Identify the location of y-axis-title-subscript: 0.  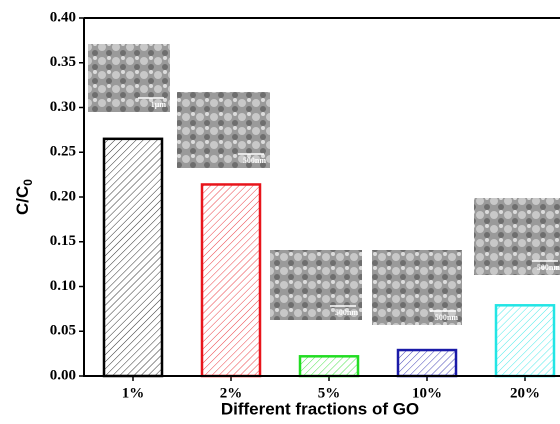
(28, 182).